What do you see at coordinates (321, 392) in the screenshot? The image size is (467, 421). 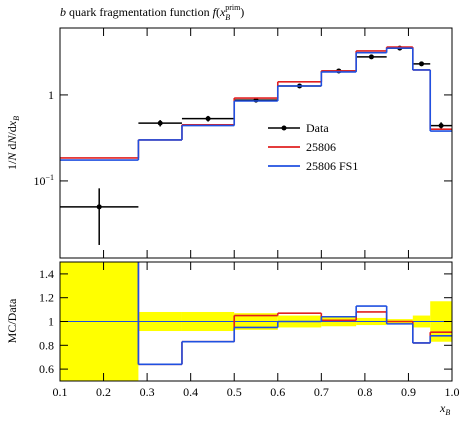 I see `x-tick-label: 0.7` at bounding box center [321, 392].